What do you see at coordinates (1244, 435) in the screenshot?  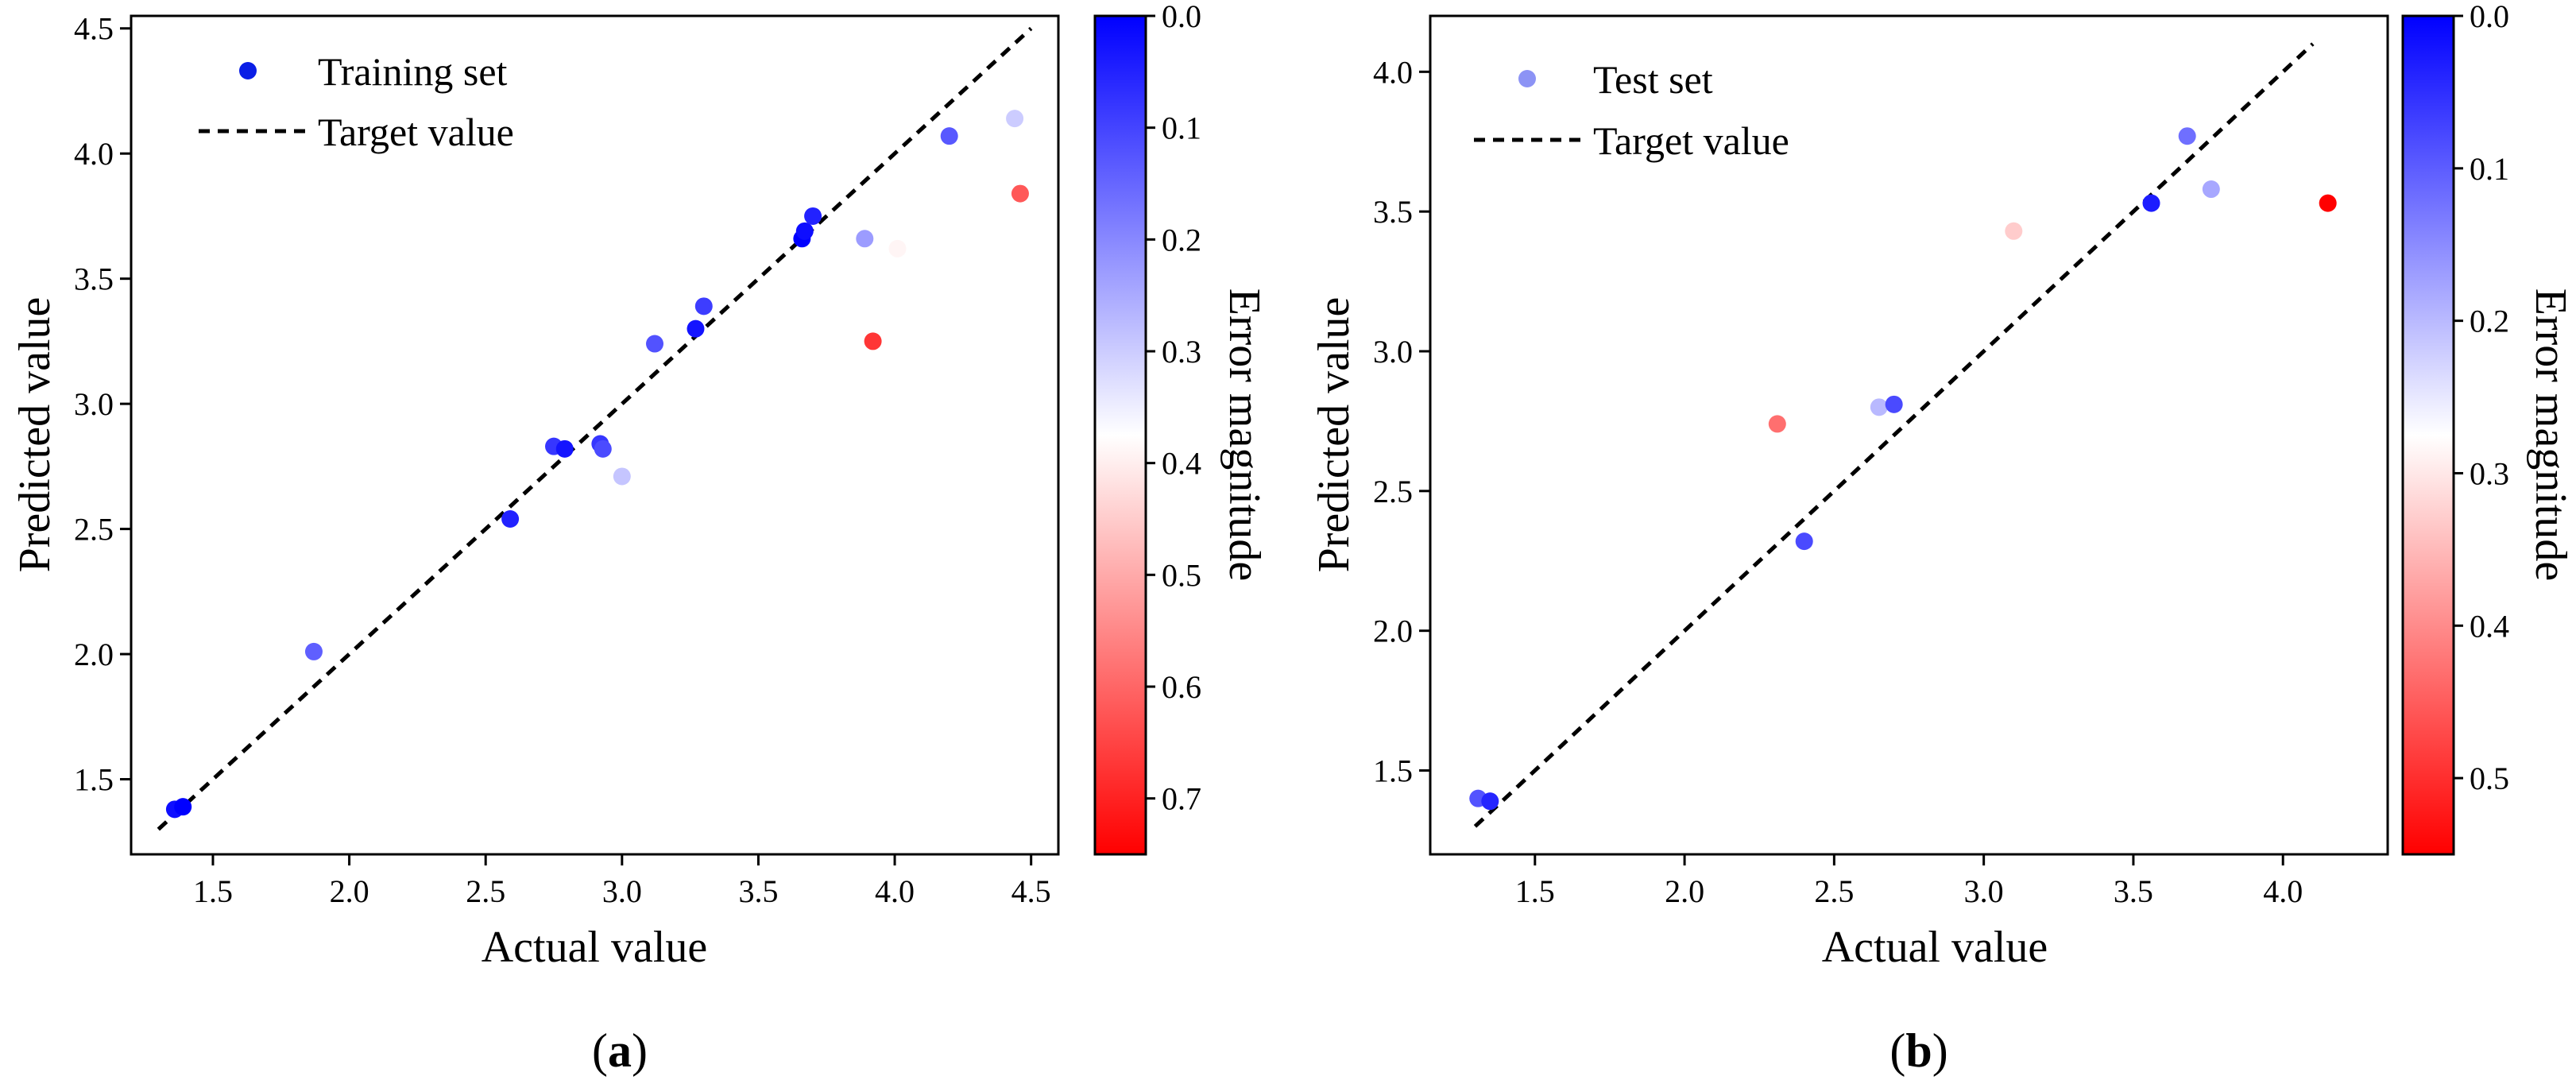 I see `colorbar-label-a: Error magnitude` at bounding box center [1244, 435].